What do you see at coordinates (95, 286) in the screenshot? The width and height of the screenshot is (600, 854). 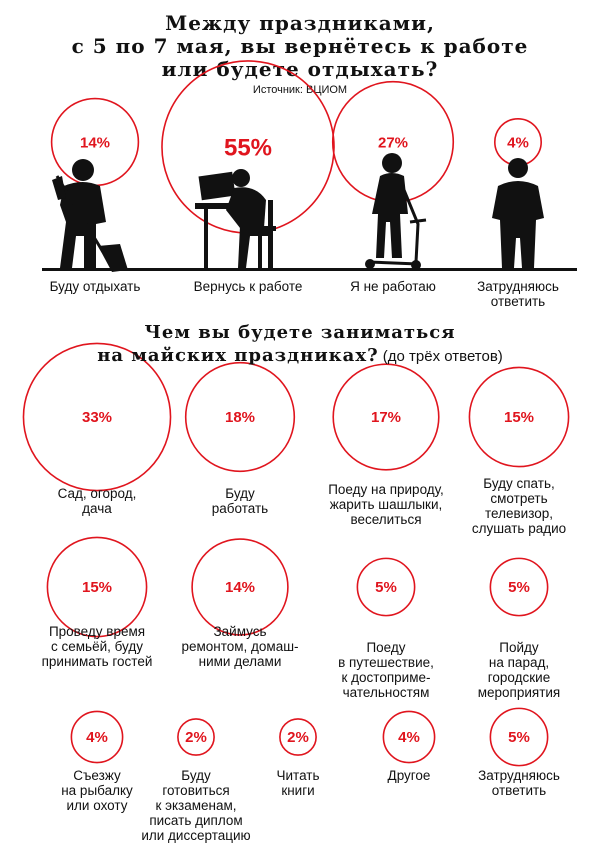 I see `category-label-q1-0: Буду отдыхать` at bounding box center [95, 286].